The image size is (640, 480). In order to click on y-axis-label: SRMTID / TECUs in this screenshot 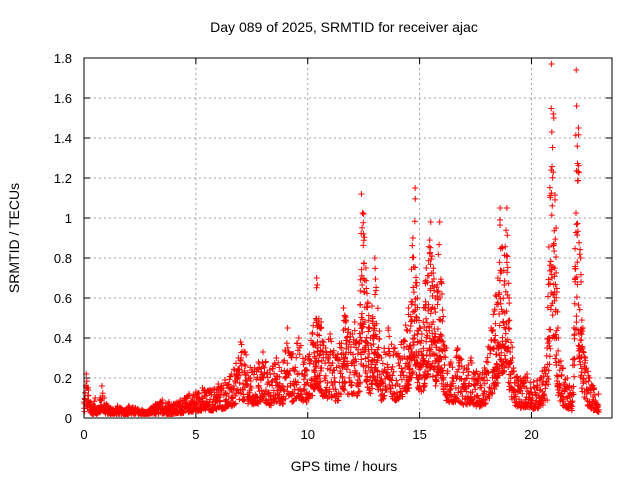, I will do `click(14, 238)`.